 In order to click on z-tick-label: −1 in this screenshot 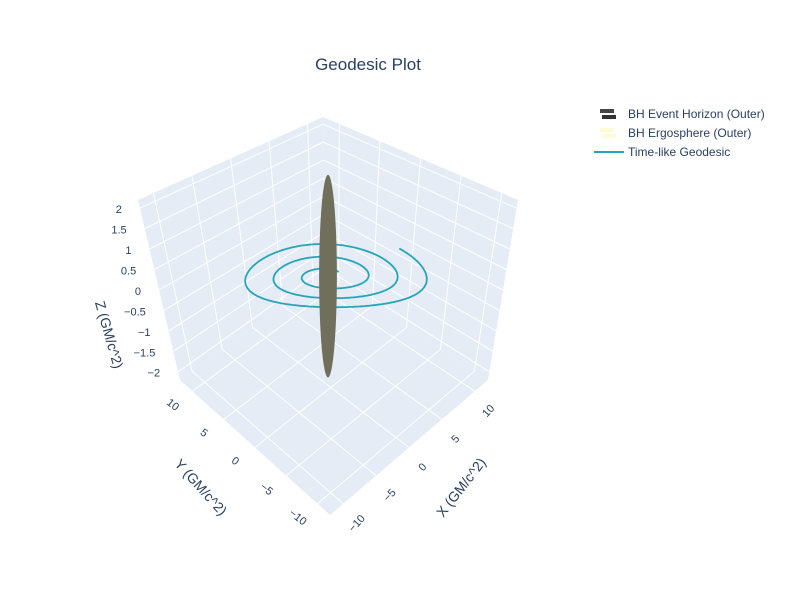, I will do `click(144, 333)`.